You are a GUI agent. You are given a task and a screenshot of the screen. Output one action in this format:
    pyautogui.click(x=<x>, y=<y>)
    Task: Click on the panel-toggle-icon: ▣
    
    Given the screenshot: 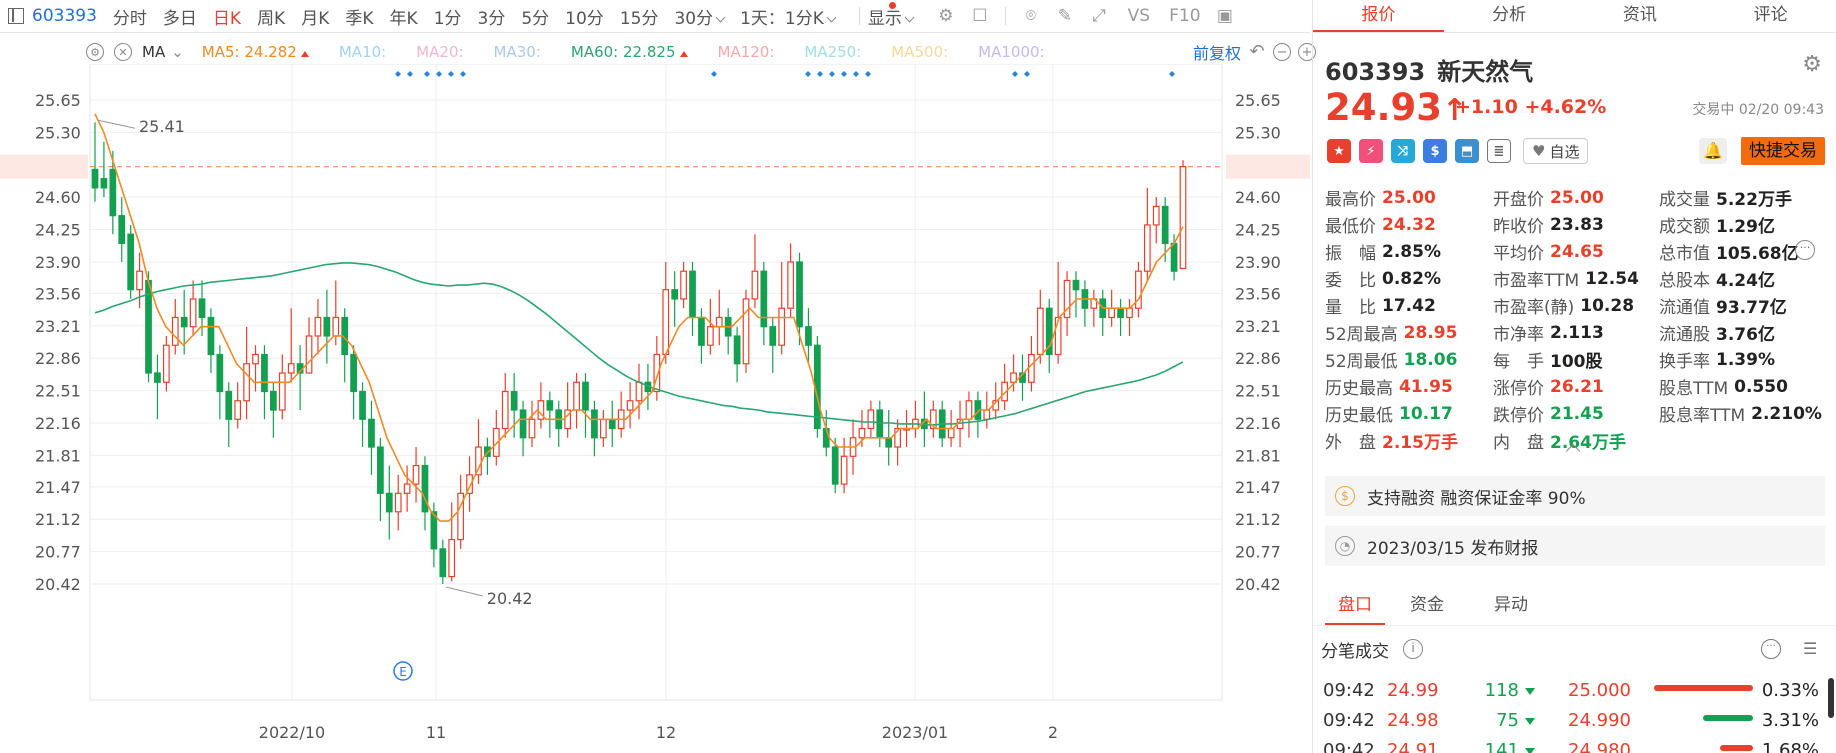 What is the action you would take?
    pyautogui.click(x=1224, y=16)
    